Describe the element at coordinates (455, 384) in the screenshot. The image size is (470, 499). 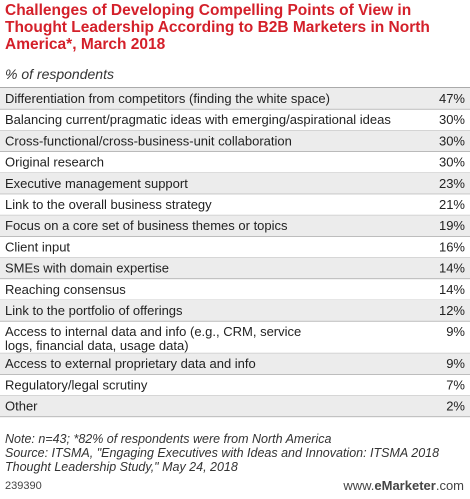
I see `row-value: 7%` at that location.